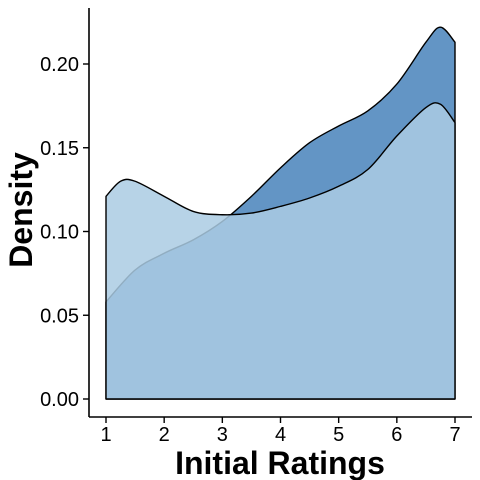  Describe the element at coordinates (280, 462) in the screenshot. I see `x-axis-title: Initial Ratings` at that location.